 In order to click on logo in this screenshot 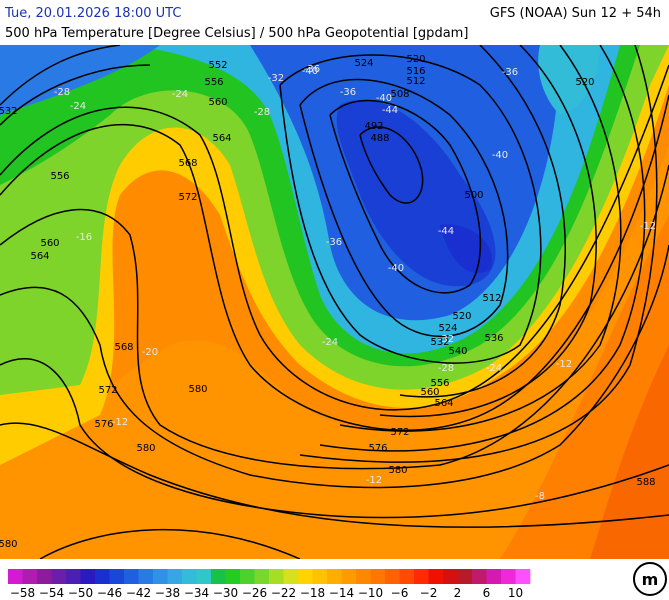, I will do `click(650, 579)`.